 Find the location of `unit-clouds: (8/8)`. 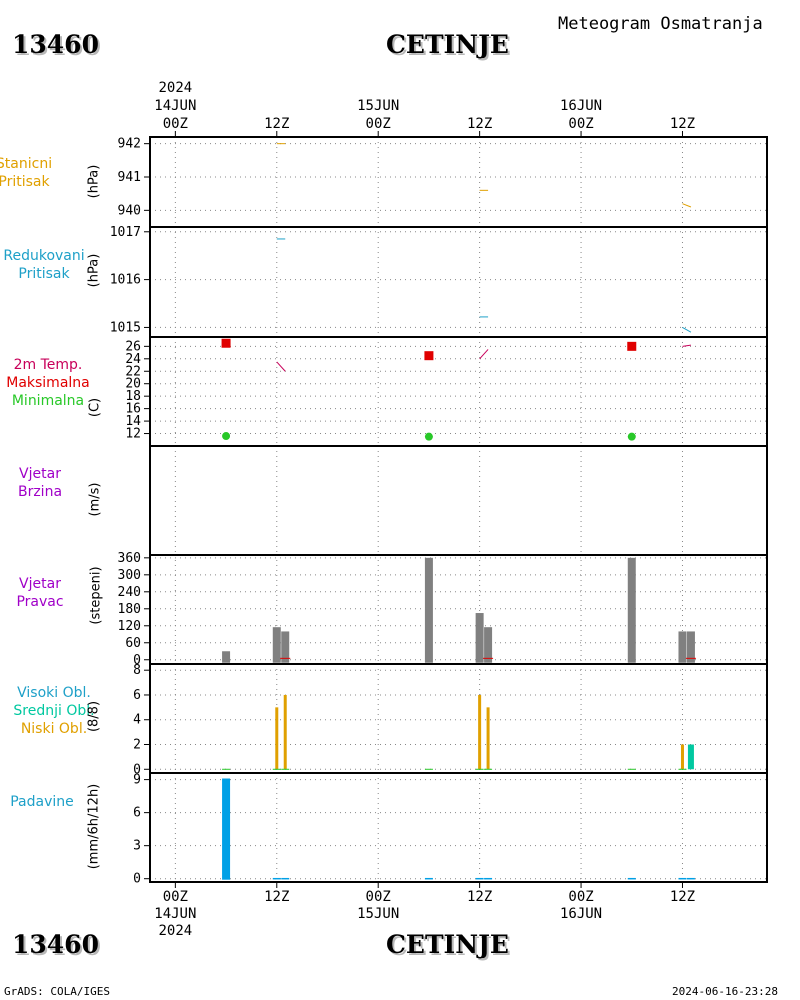

unit-clouds: (8/8) is located at coordinates (94, 716).